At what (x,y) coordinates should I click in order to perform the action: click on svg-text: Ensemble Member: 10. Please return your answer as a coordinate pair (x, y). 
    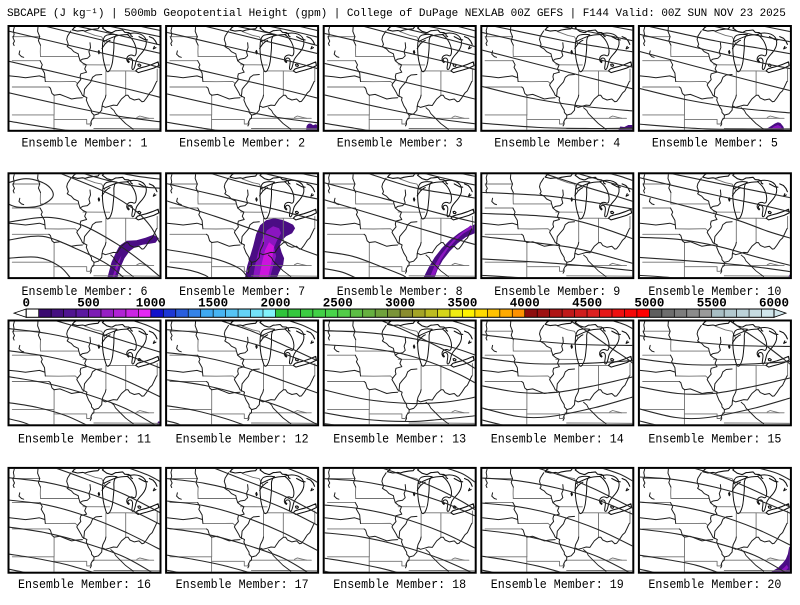
    Looking at the image, I should click on (714, 291).